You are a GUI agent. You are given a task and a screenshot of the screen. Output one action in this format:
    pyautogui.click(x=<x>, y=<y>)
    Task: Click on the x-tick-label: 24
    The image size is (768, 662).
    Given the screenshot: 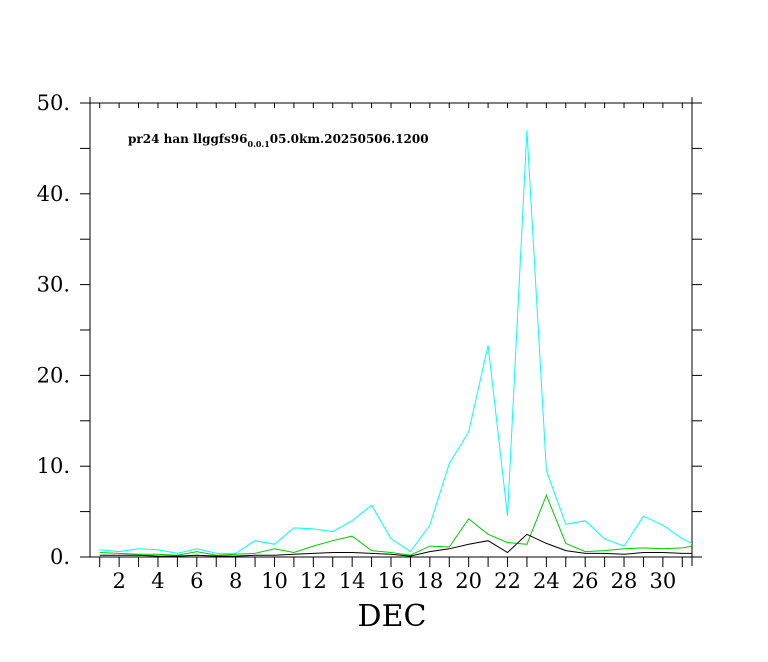 What is the action you would take?
    pyautogui.click(x=546, y=581)
    